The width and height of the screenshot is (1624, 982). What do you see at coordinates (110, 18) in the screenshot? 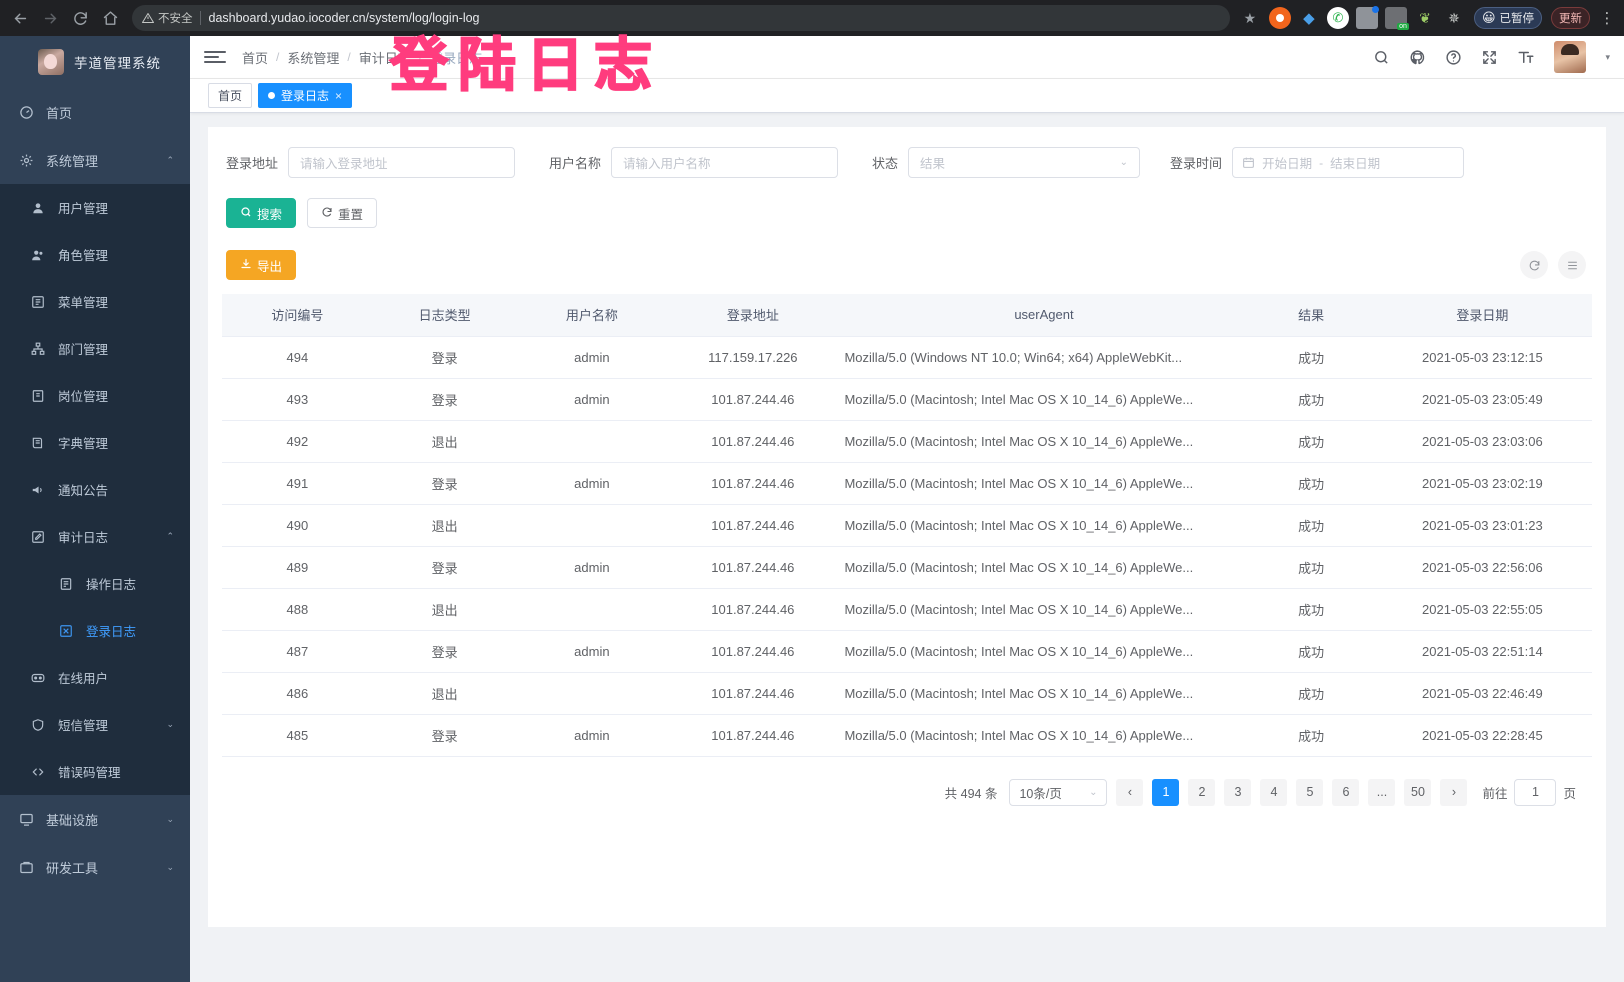
I see `home-icon` at bounding box center [110, 18].